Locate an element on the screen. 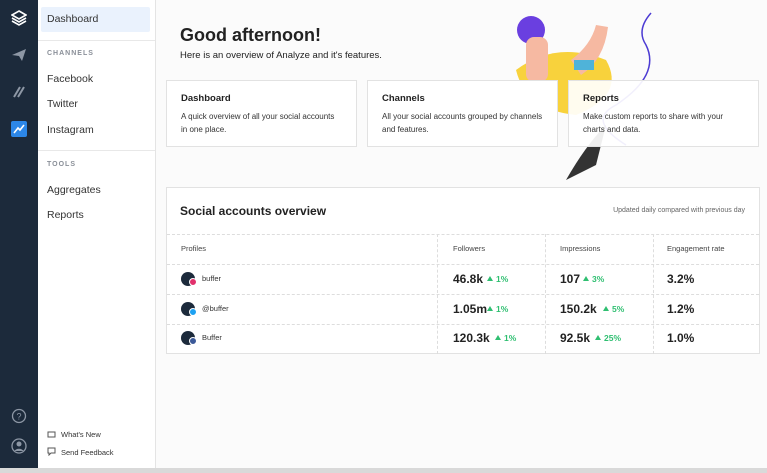 The height and width of the screenshot is (473, 767). engagement-rate: 3.2% is located at coordinates (681, 279).